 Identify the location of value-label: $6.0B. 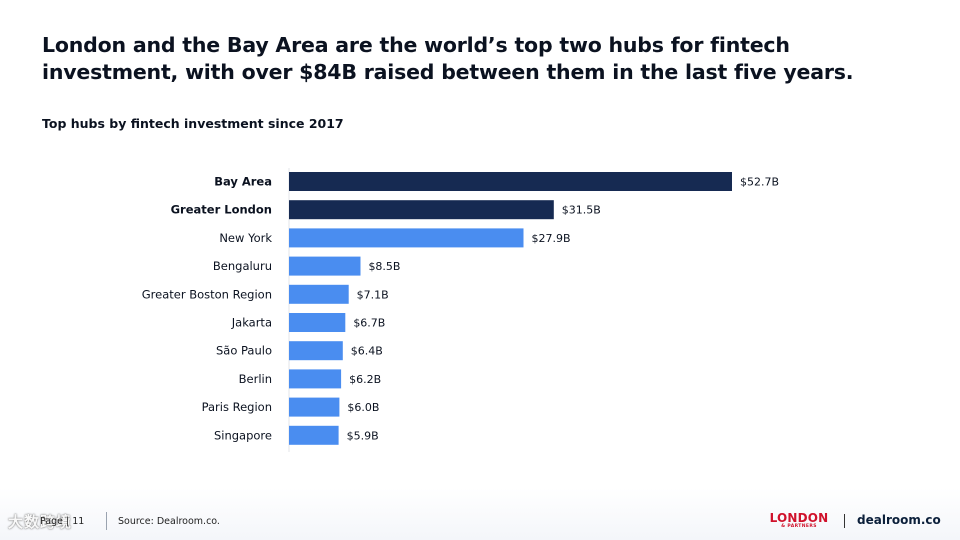
(363, 407).